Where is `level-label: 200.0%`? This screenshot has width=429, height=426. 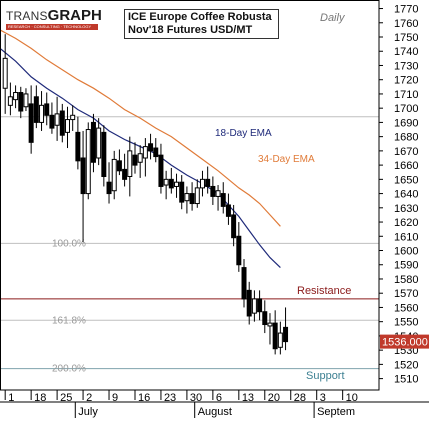 level-label: 200.0% is located at coordinates (69, 369).